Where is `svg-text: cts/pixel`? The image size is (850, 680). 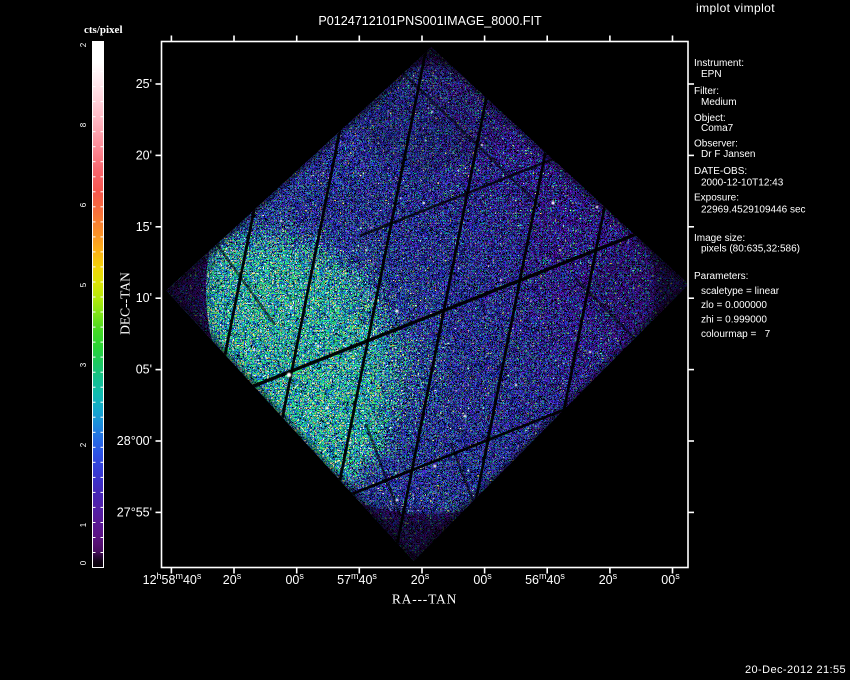
svg-text: cts/pixel is located at coordinates (103, 30).